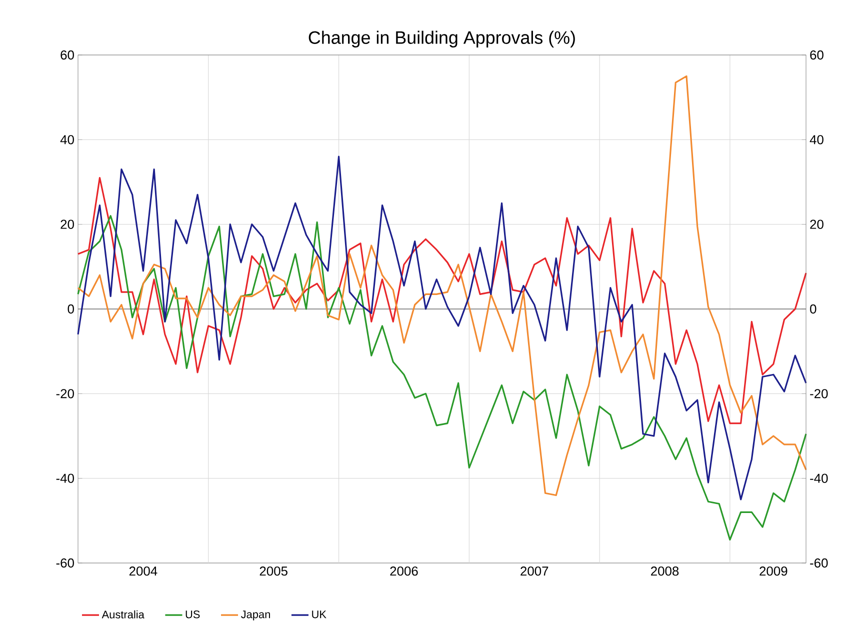 Image resolution: width=865 pixels, height=637 pixels. What do you see at coordinates (65, 563) in the screenshot?
I see `y-tick-label: -60` at bounding box center [65, 563].